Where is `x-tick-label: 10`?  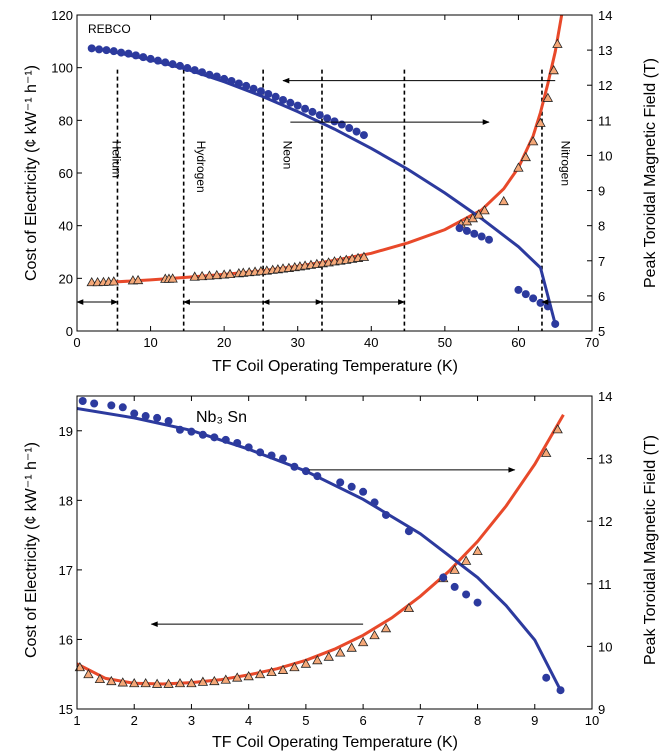 x-tick-label: 10 is located at coordinates (150, 342).